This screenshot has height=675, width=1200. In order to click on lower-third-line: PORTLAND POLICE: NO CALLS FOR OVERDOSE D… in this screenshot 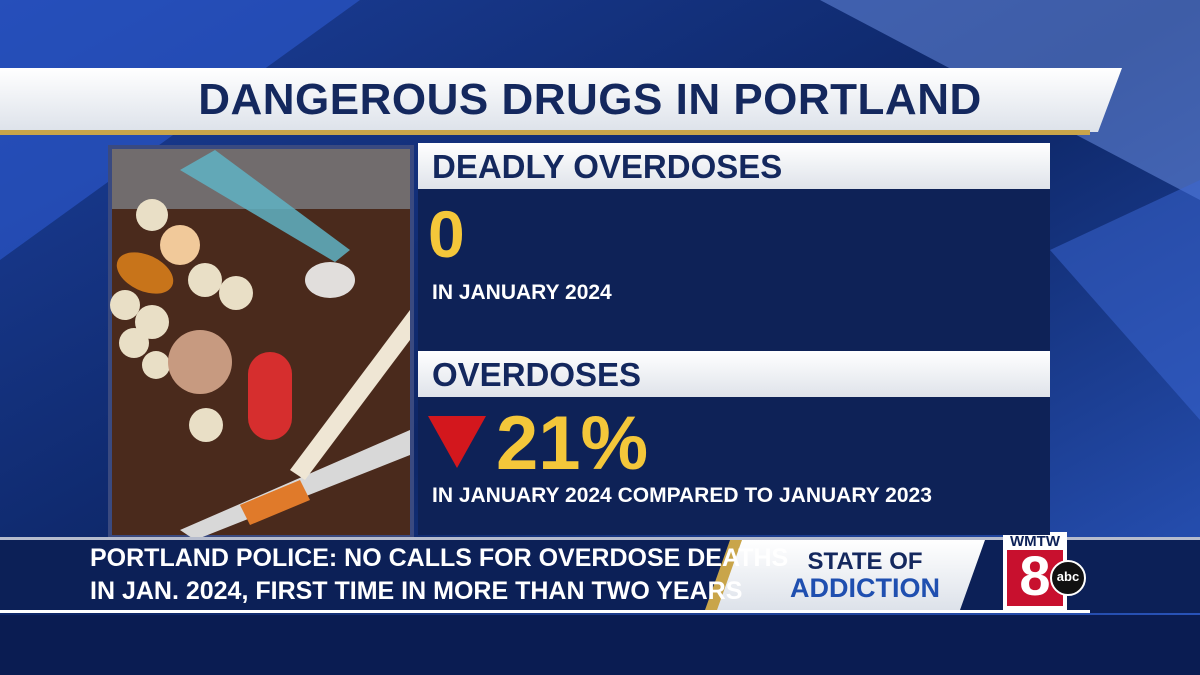, I will do `click(439, 558)`.